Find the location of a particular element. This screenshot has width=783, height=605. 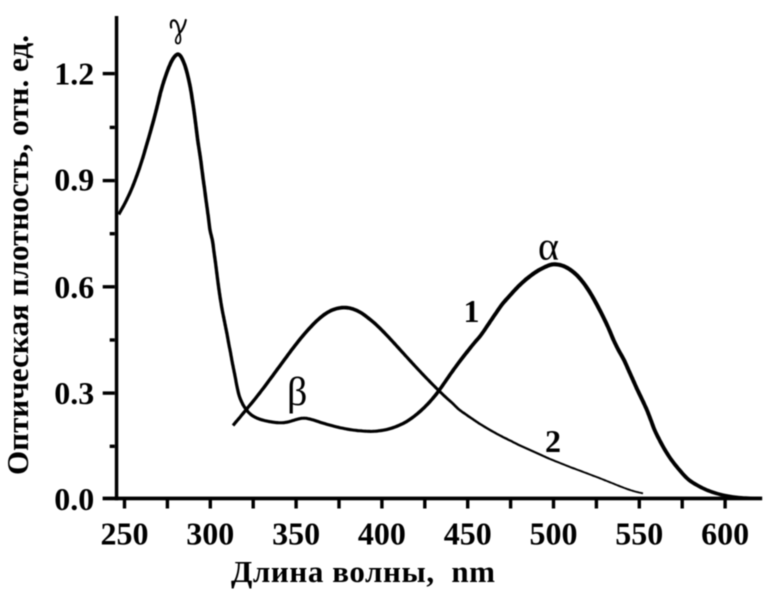

svg-text: Оптическая плотность, отн. ед. is located at coordinates (17, 255).